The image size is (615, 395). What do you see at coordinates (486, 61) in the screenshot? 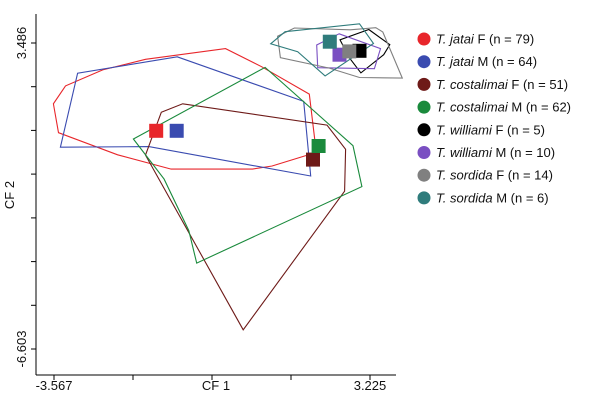
I see `legend-label-1: T. jatai M (n = 64)` at bounding box center [486, 61].